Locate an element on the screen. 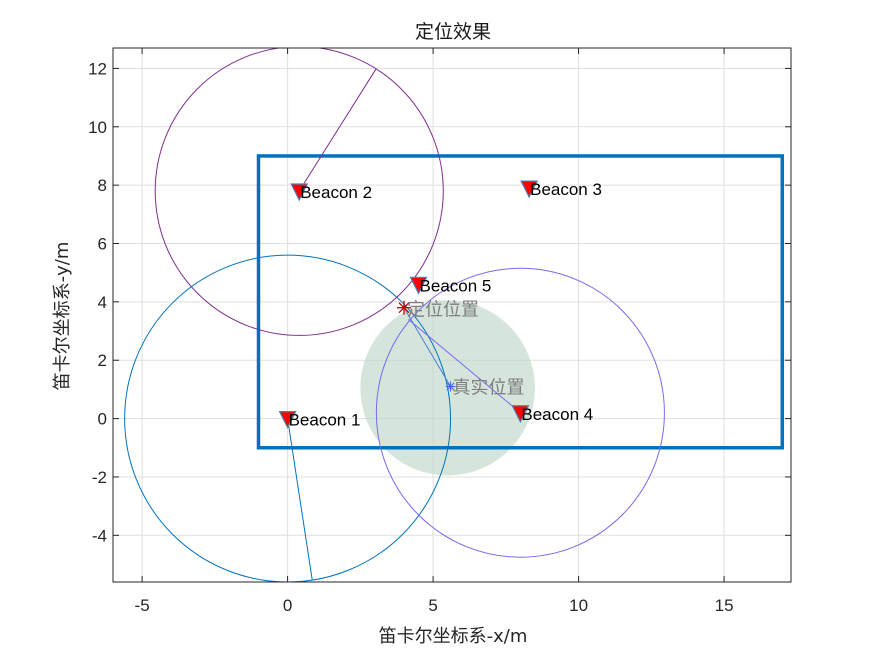  y-tick-label: 12 is located at coordinates (97, 68).